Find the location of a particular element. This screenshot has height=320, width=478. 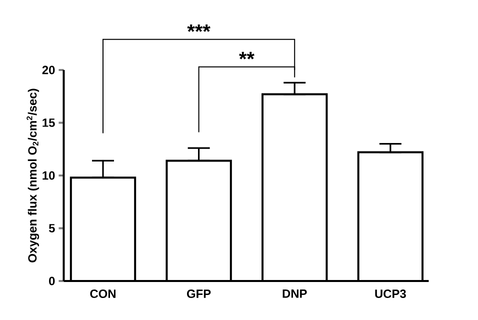

x-tick-label: GFP is located at coordinates (199, 294).